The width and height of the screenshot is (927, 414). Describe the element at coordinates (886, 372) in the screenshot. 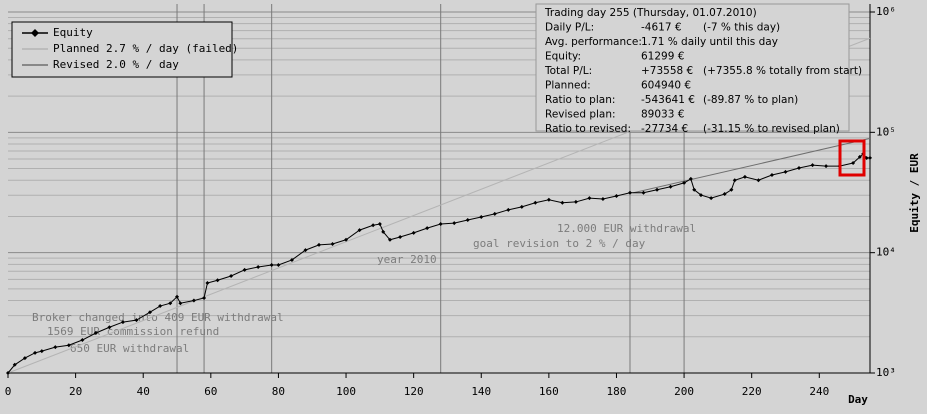

I see `y-tick-label: 10³` at that location.